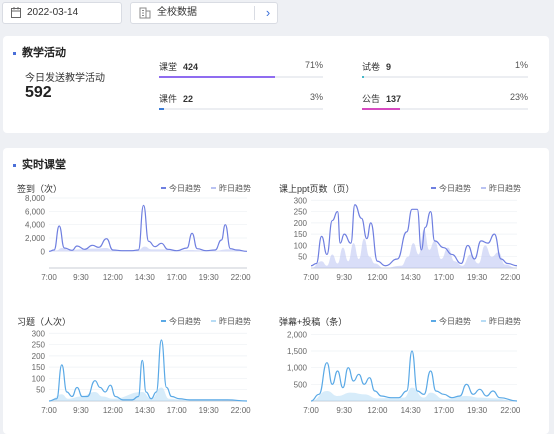 Image resolution: width=554 pixels, height=434 pixels. Describe the element at coordinates (268, 12) in the screenshot. I see `chevron-right-icon: ›` at that location.